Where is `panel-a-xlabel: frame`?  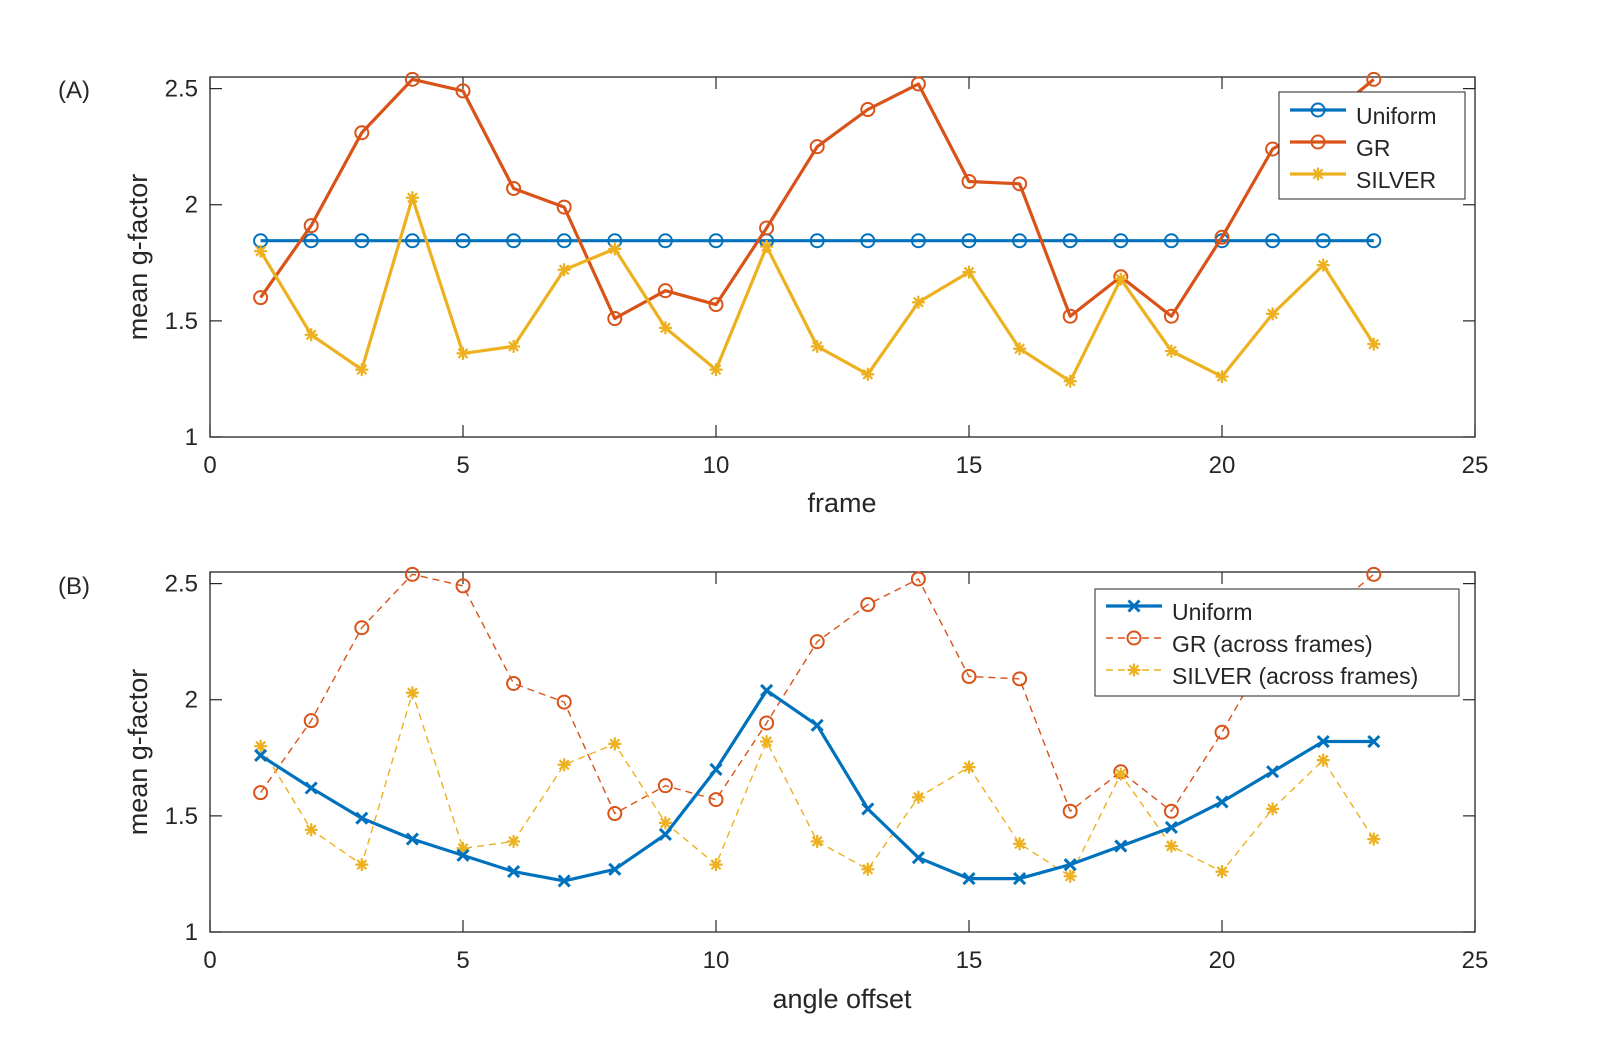
panel-a-xlabel: frame is located at coordinates (841, 503).